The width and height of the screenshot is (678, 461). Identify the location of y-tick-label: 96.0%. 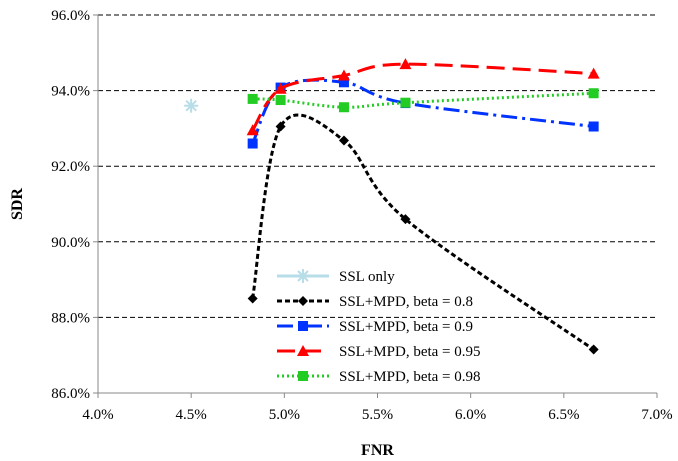
(70, 16).